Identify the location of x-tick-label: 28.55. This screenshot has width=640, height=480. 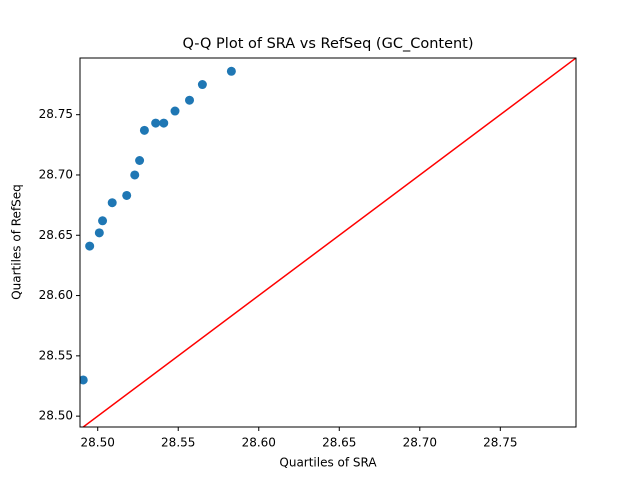
(178, 443).